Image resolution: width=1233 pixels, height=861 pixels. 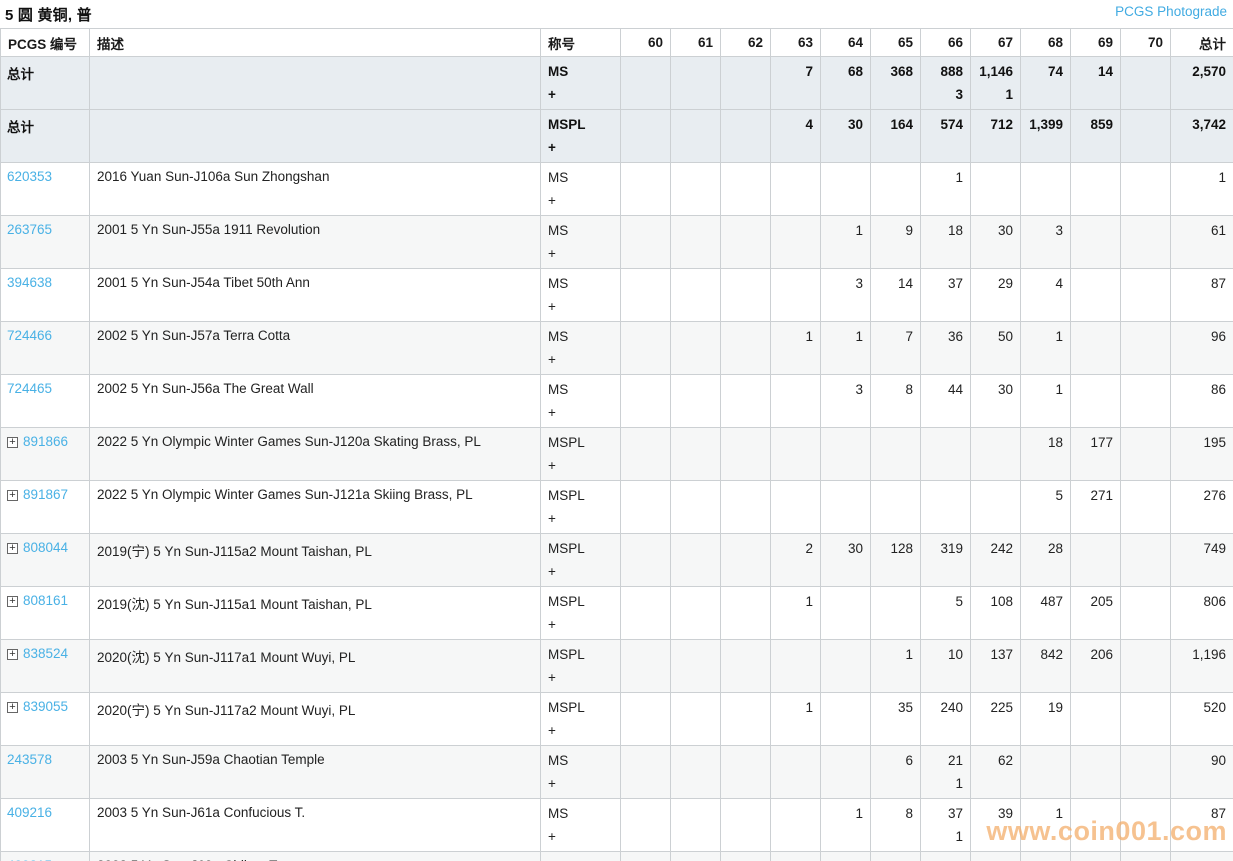 What do you see at coordinates (315, 83) in the screenshot?
I see `coin-description` at bounding box center [315, 83].